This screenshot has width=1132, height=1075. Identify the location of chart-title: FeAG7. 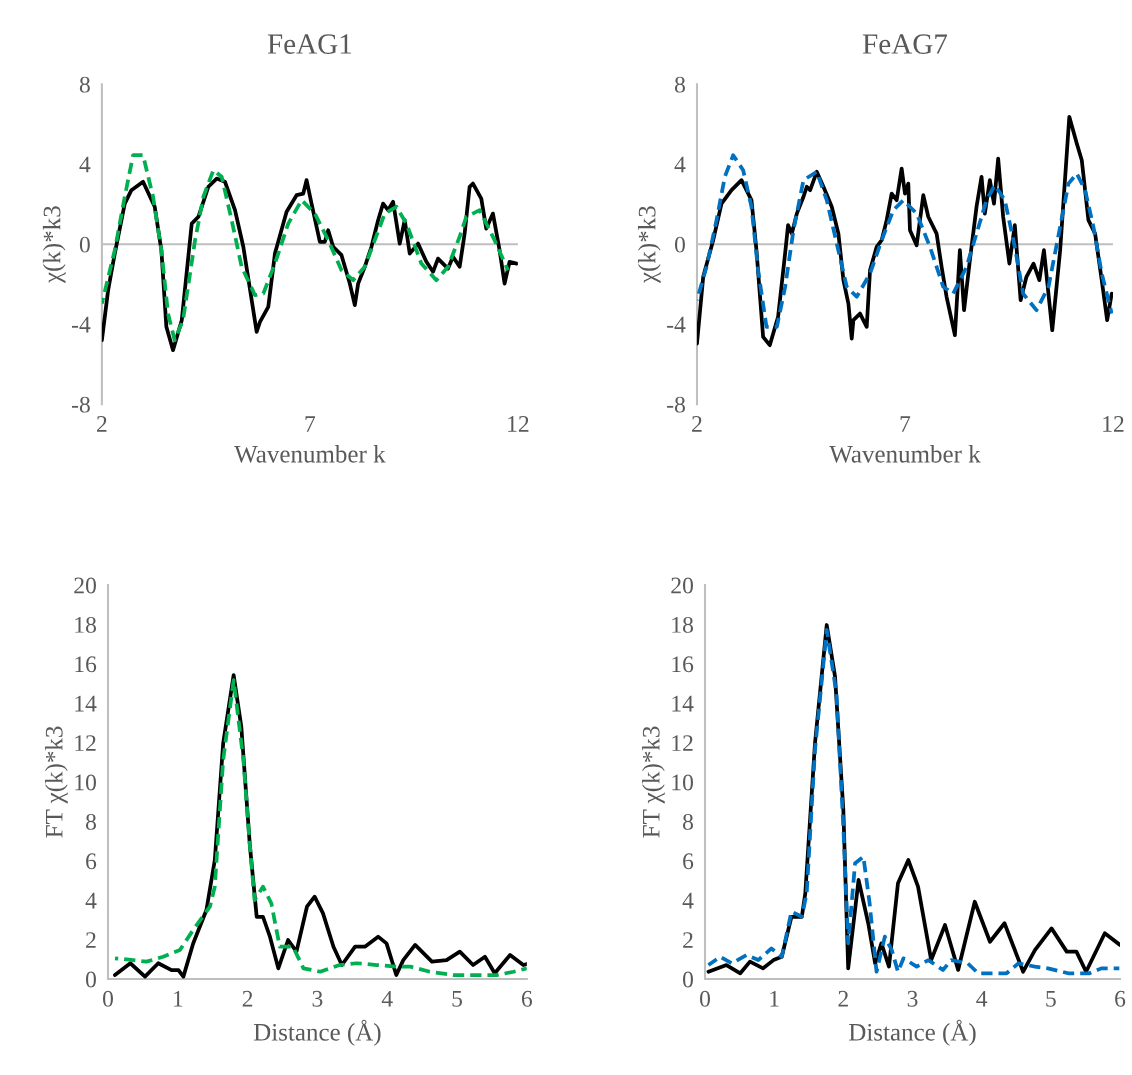
(905, 44).